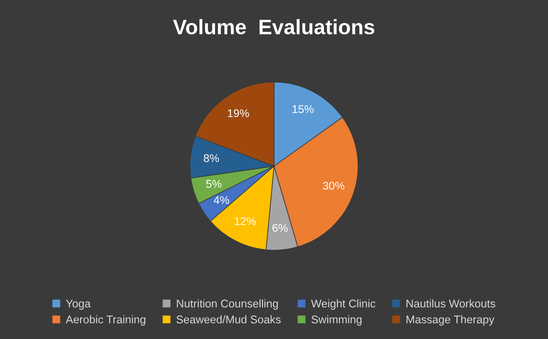  What do you see at coordinates (273, 26) in the screenshot?
I see `chart-title: Volume Evaluations` at bounding box center [273, 26].